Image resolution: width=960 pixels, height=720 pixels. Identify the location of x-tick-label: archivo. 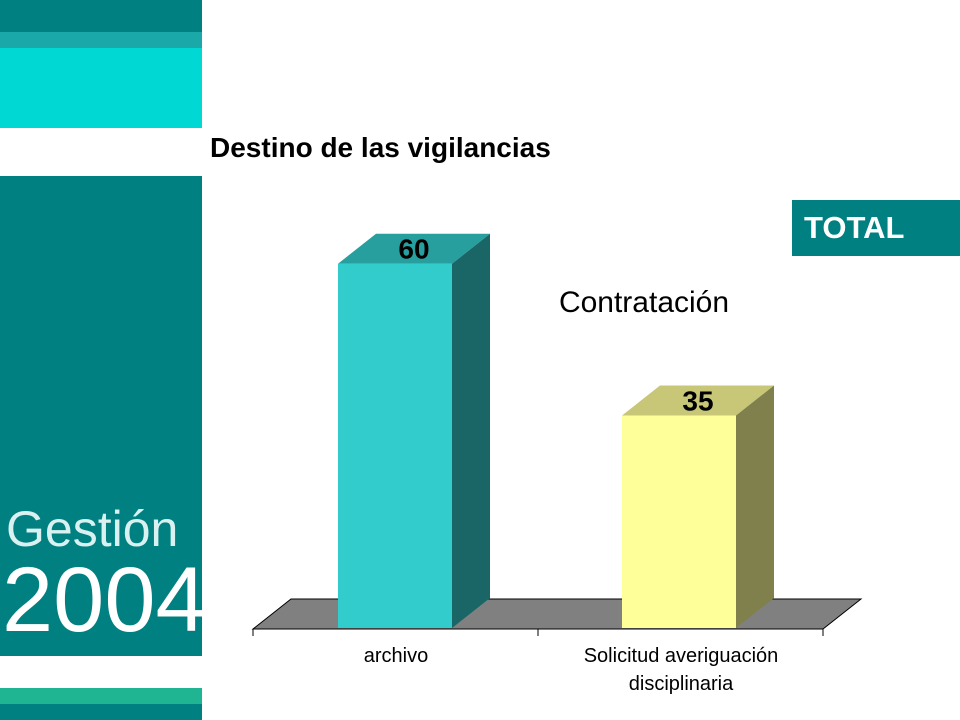
(396, 656).